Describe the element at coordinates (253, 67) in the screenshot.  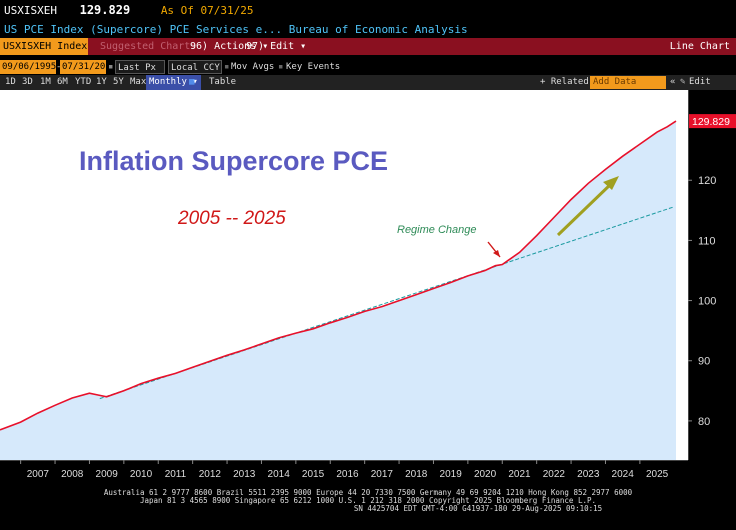
I see `mov-avgs-label: Mov Avgs` at that location.